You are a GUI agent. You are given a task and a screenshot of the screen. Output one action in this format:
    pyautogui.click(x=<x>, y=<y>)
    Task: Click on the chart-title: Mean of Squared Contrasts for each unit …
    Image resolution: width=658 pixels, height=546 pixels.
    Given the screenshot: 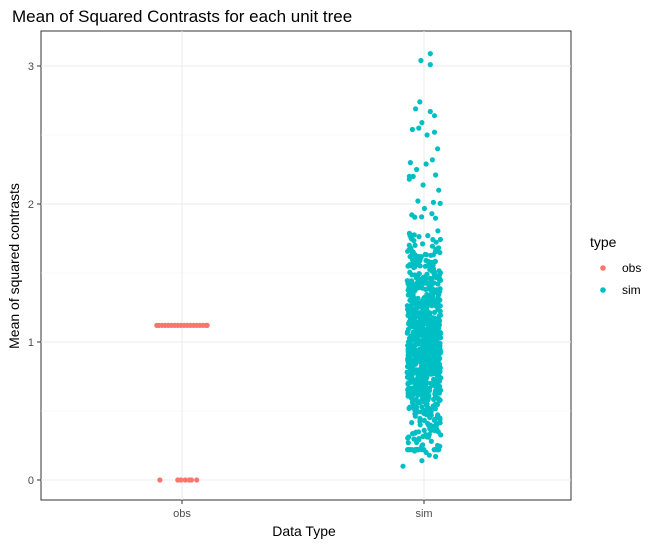 What is the action you would take?
    pyautogui.click(x=182, y=16)
    